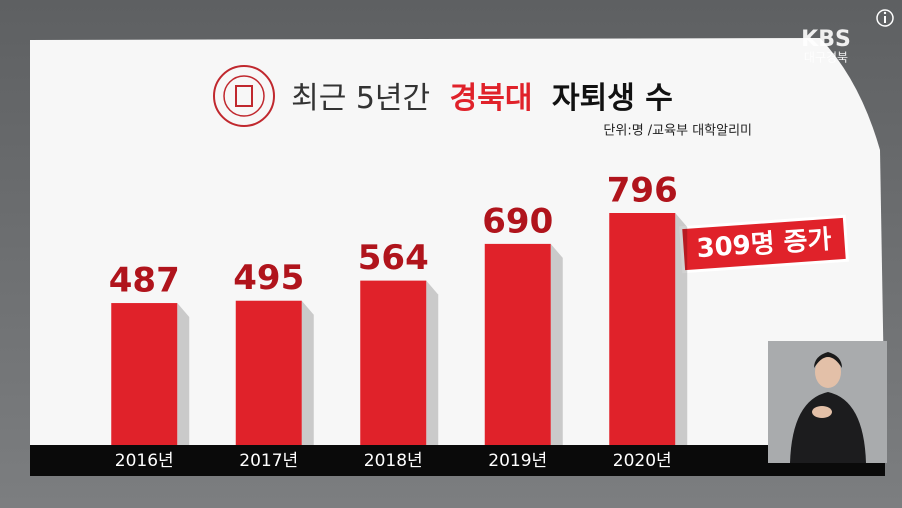  Describe the element at coordinates (144, 281) in the screenshot. I see `value-label: 487` at that location.